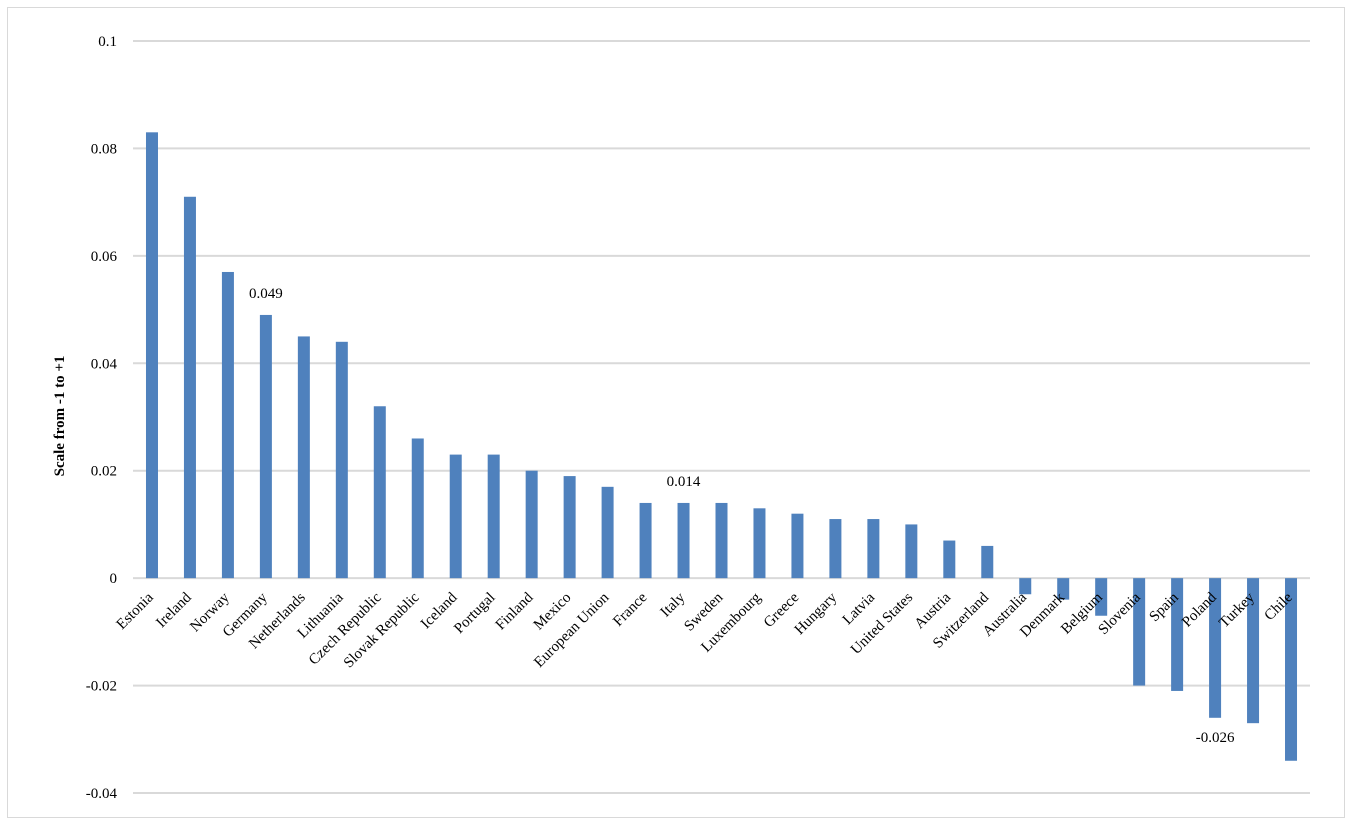  Describe the element at coordinates (104, 149) in the screenshot. I see `y-tick-label: 0.08` at that location.